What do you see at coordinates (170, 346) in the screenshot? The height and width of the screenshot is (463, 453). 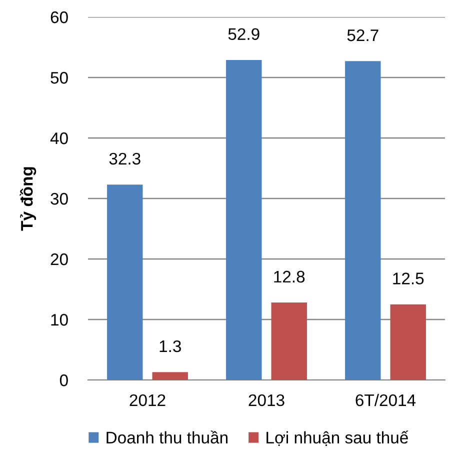 I see `data-label: 1.3` at bounding box center [170, 346].